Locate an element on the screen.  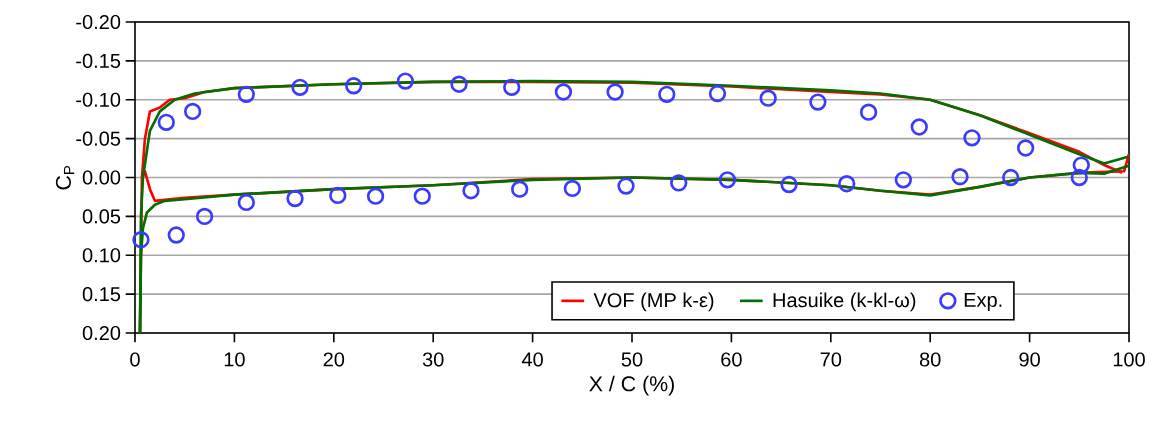
x-tick-label: 20 is located at coordinates (334, 359).